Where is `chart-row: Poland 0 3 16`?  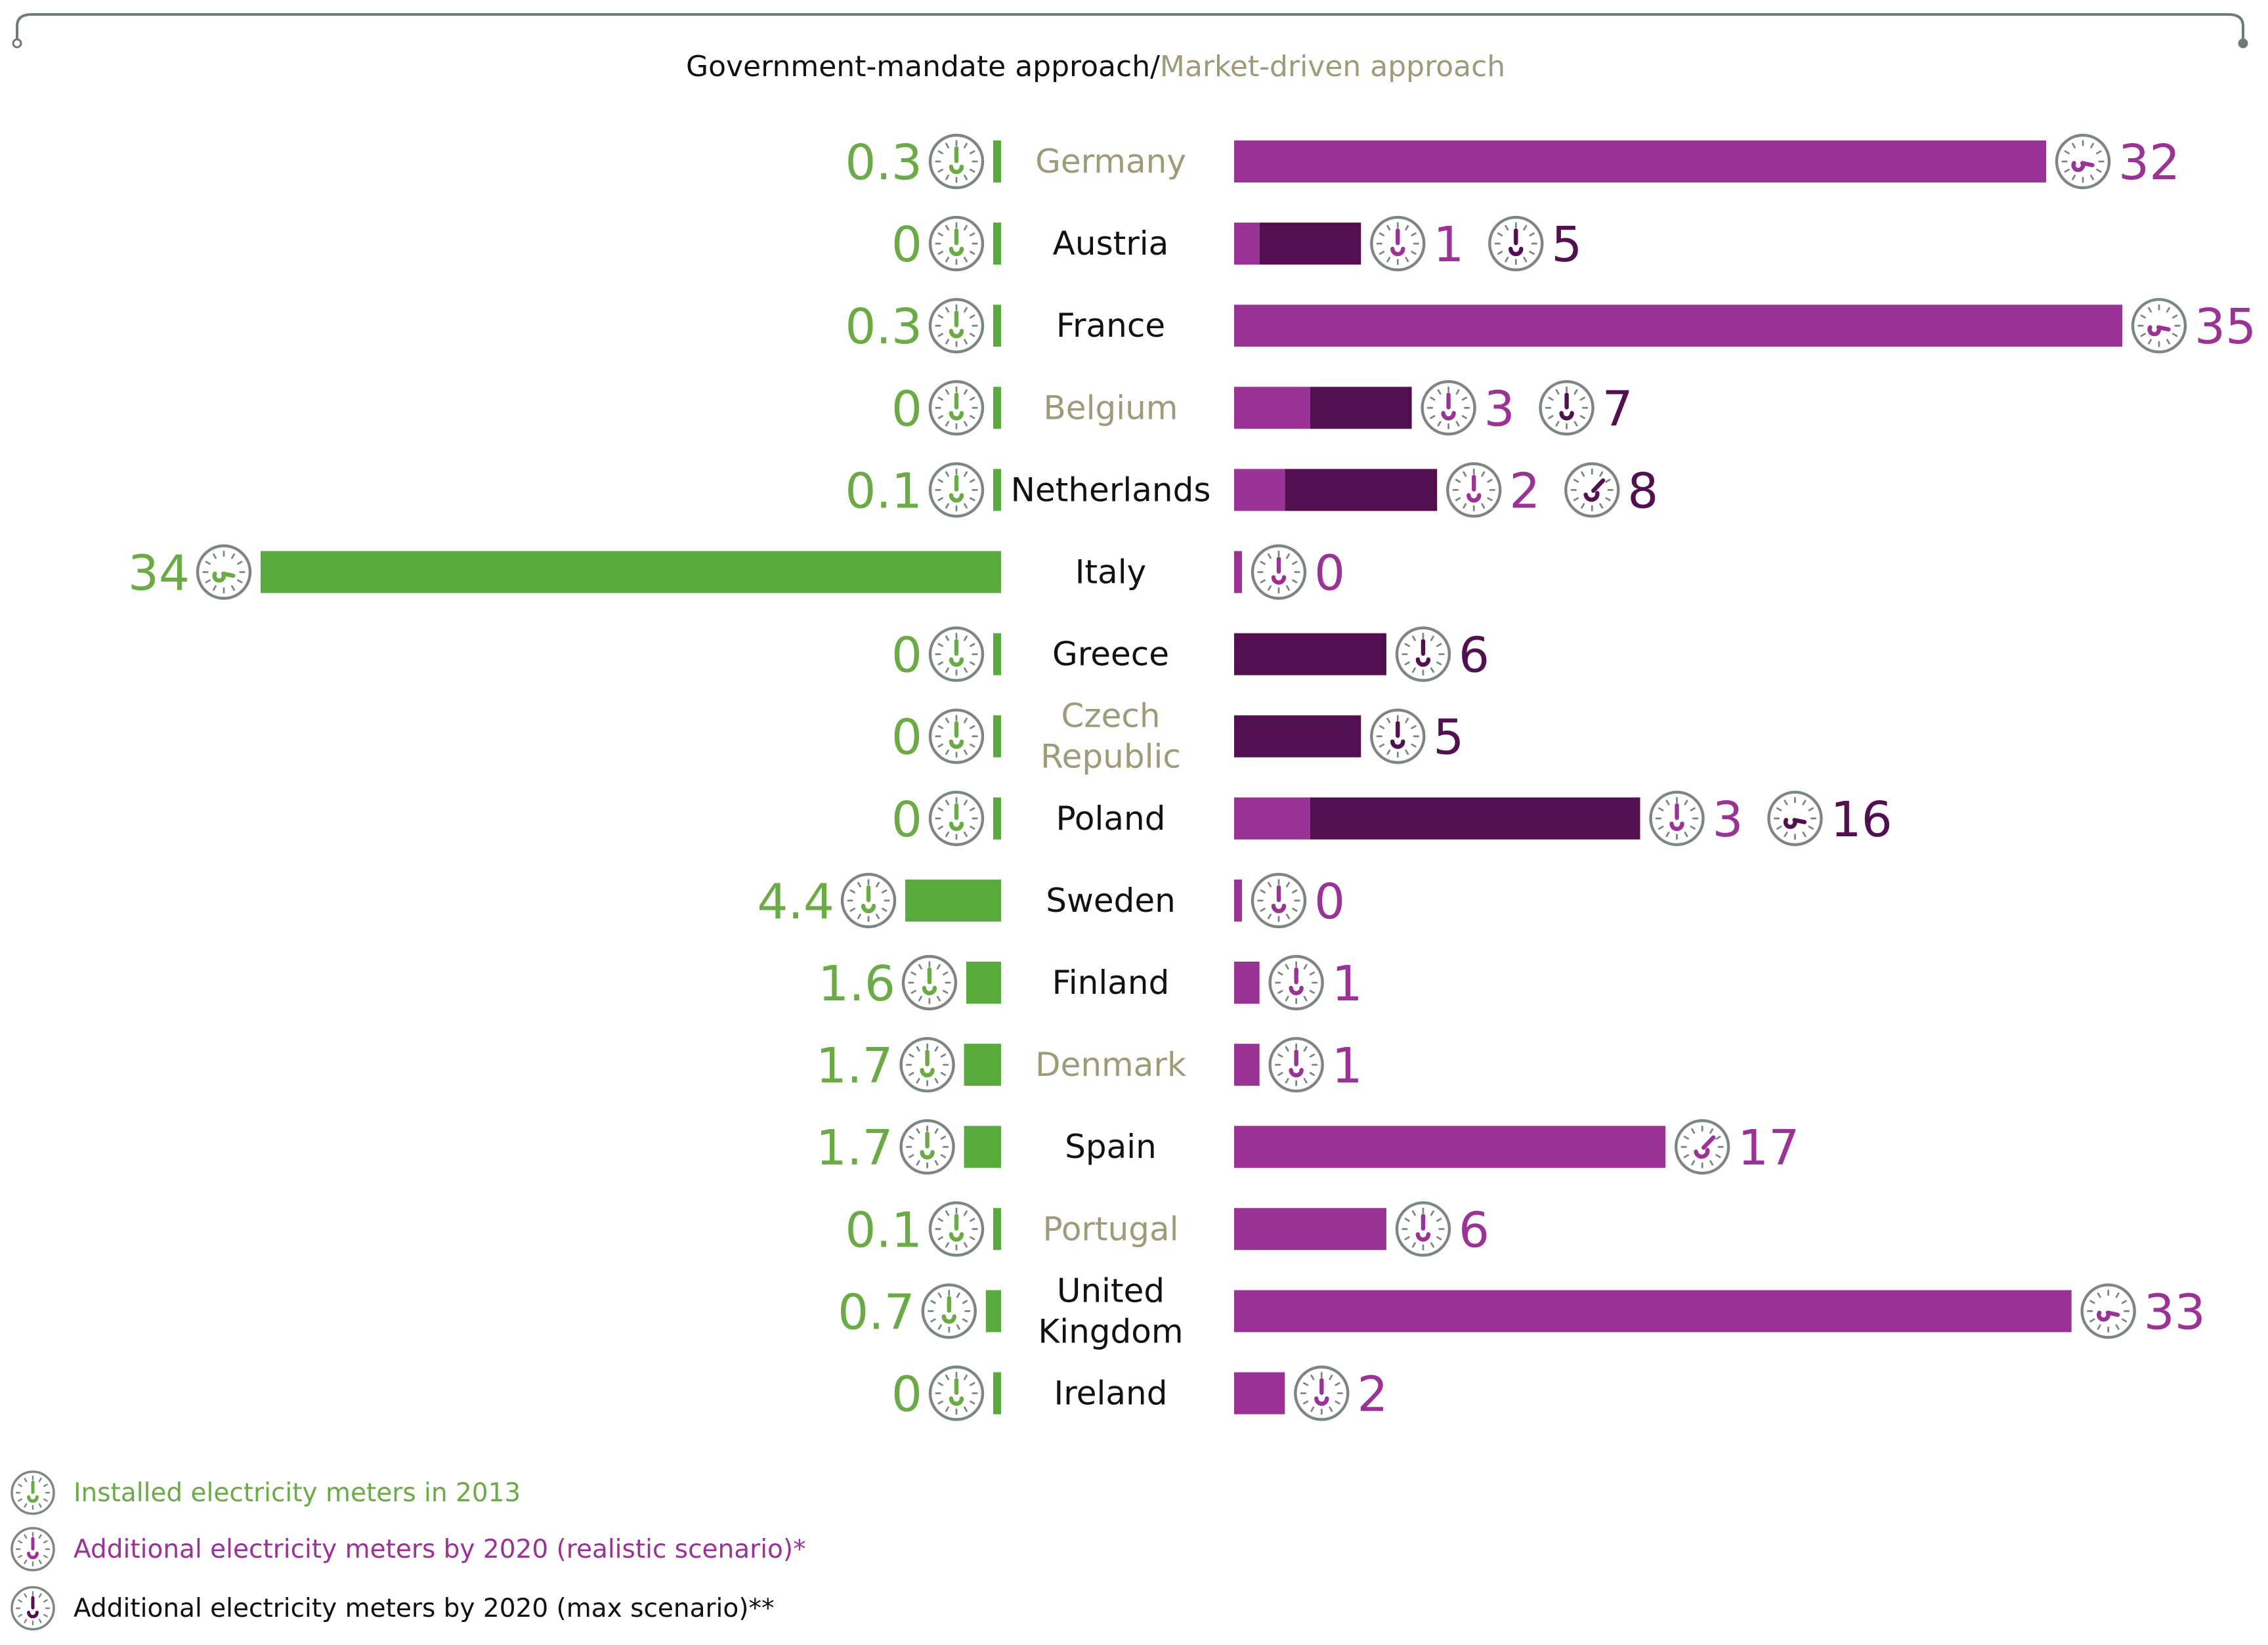
chart-row: Poland 0 3 16 is located at coordinates (1392, 819).